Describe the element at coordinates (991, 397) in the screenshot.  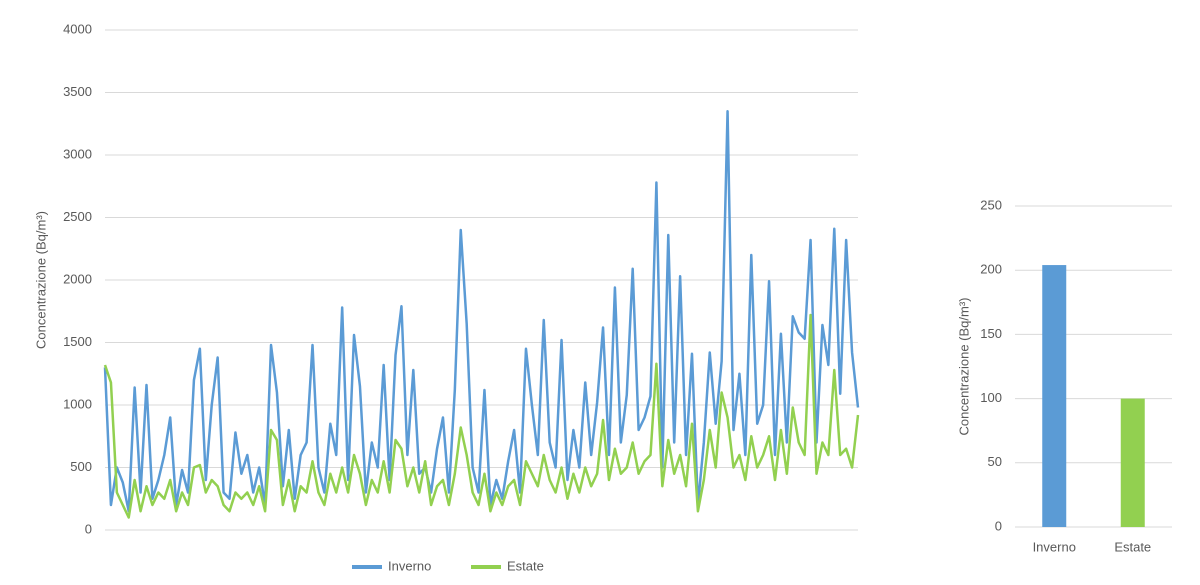
I see `y-tick-label: 100` at that location.